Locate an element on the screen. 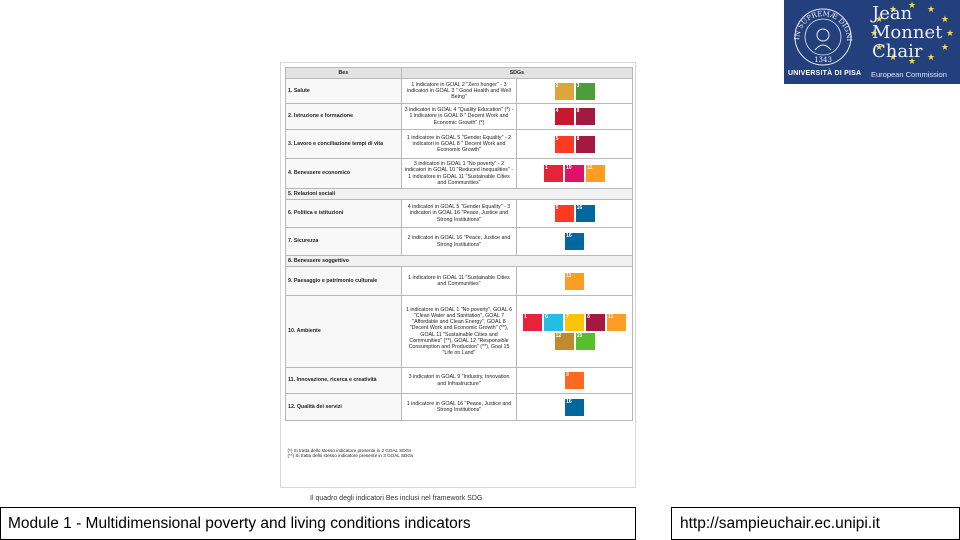 The image size is (960, 540). sdg-icons-cell: 5 16 is located at coordinates (574, 213).